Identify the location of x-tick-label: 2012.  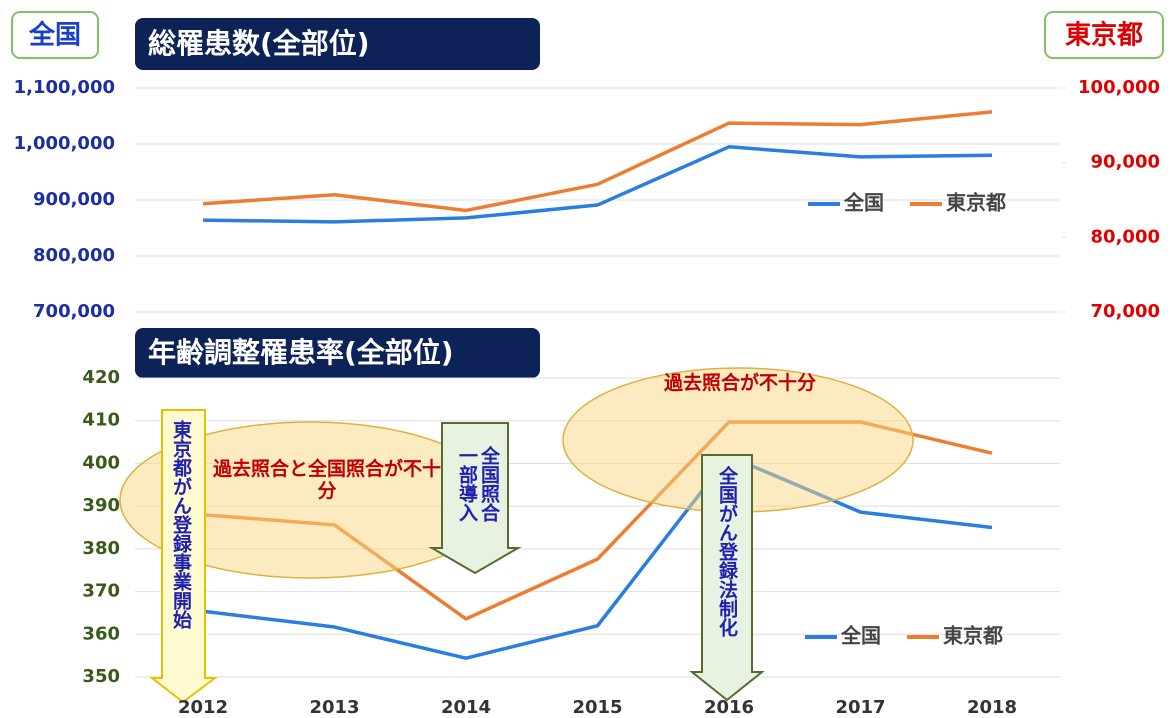
(203, 707).